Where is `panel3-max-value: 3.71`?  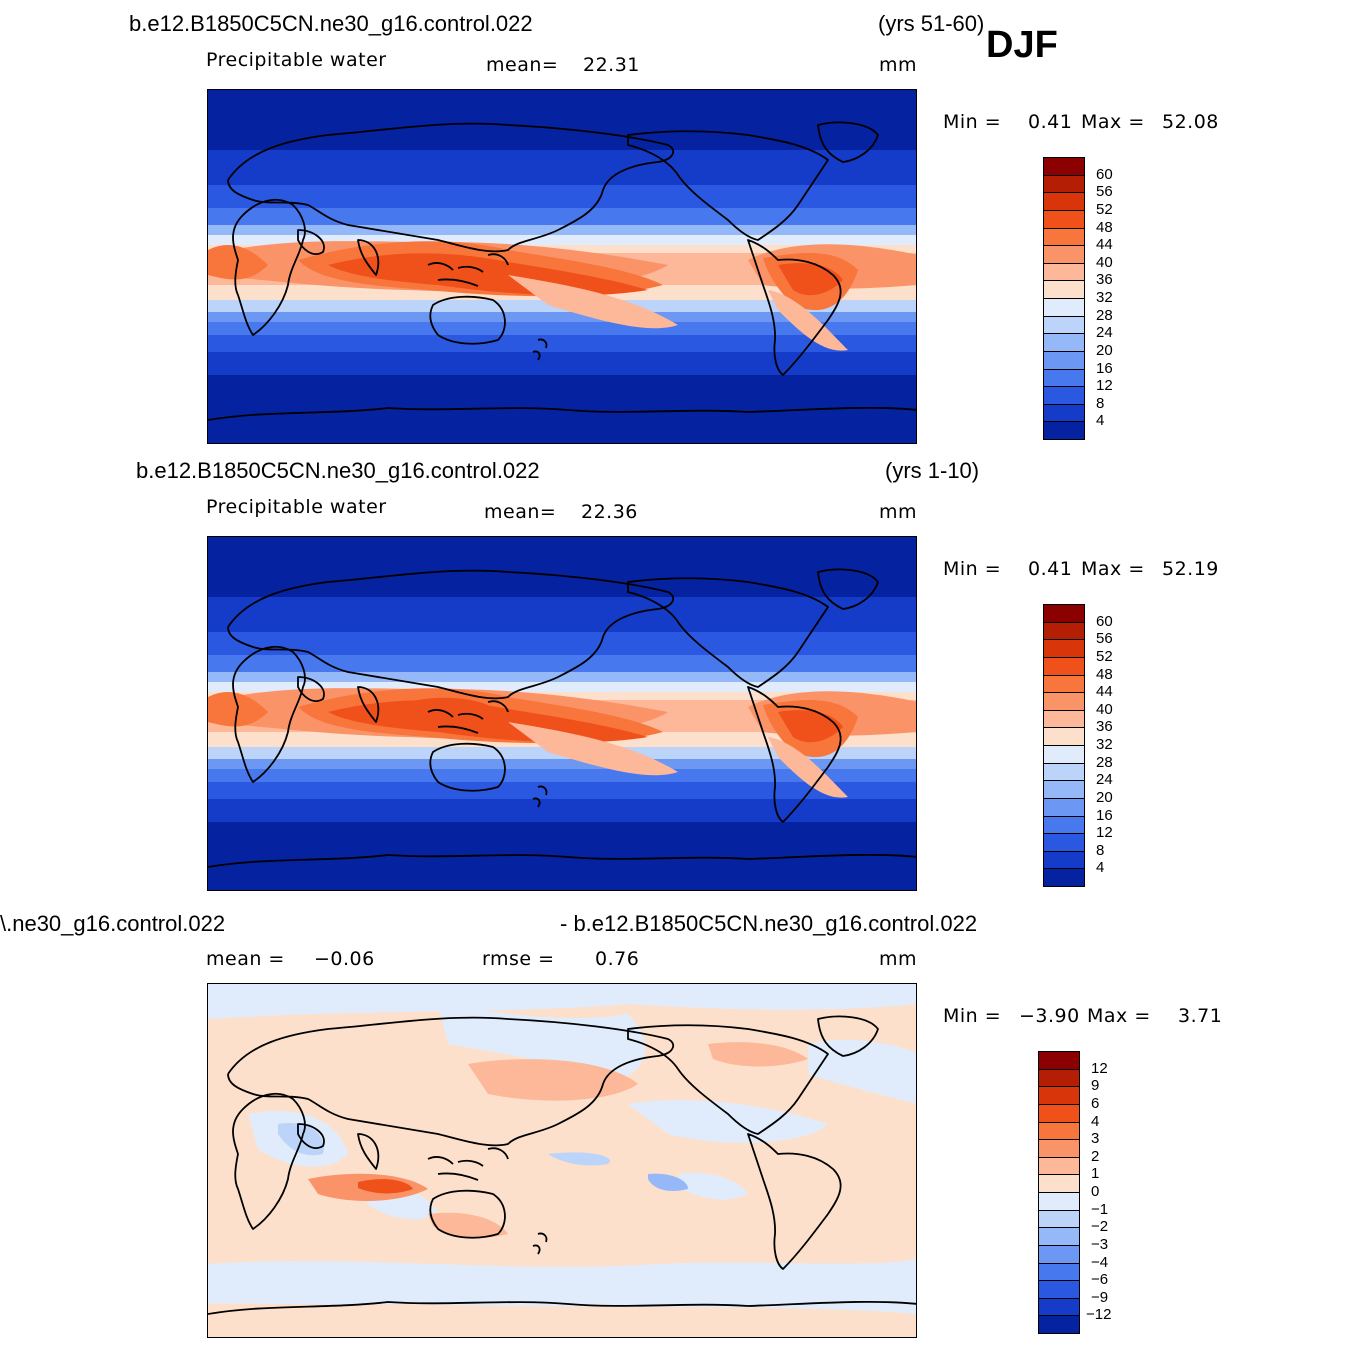
panel3-max-value: 3.71 is located at coordinates (1200, 1016).